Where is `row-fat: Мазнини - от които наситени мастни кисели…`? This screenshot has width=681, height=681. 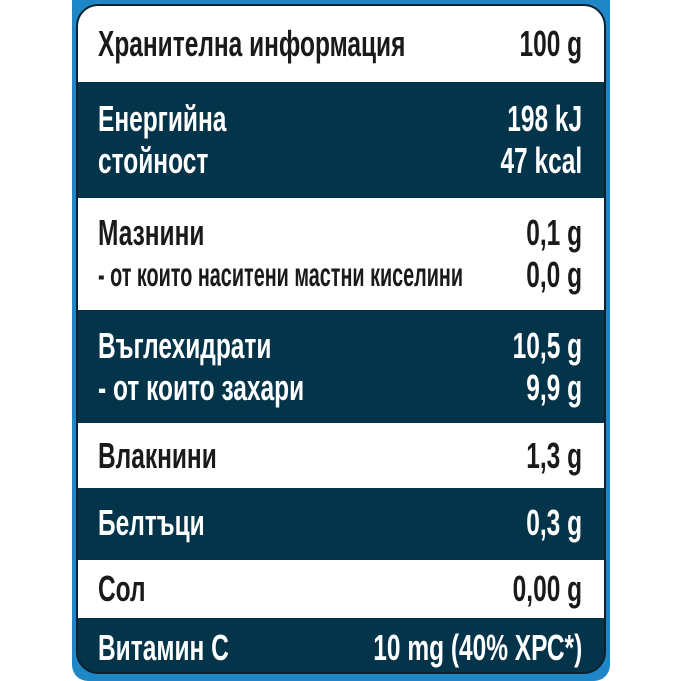 row-fat: Мазнини - от които наситени мастни кисели… is located at coordinates (341, 254).